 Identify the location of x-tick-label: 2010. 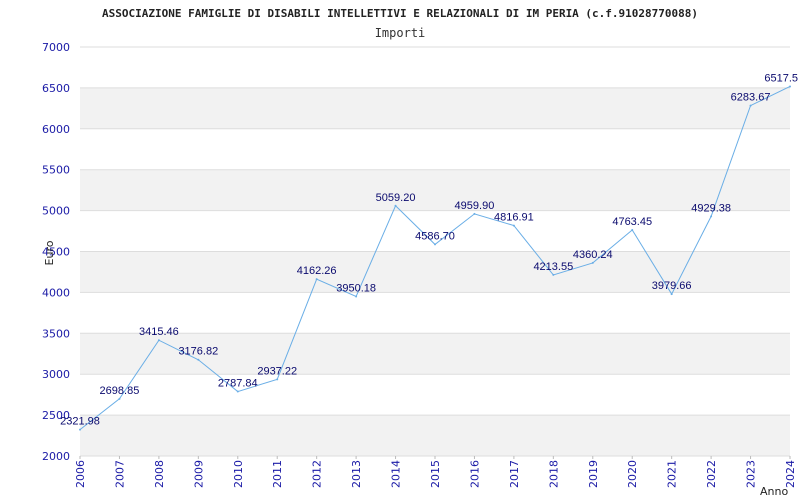
(238, 474).